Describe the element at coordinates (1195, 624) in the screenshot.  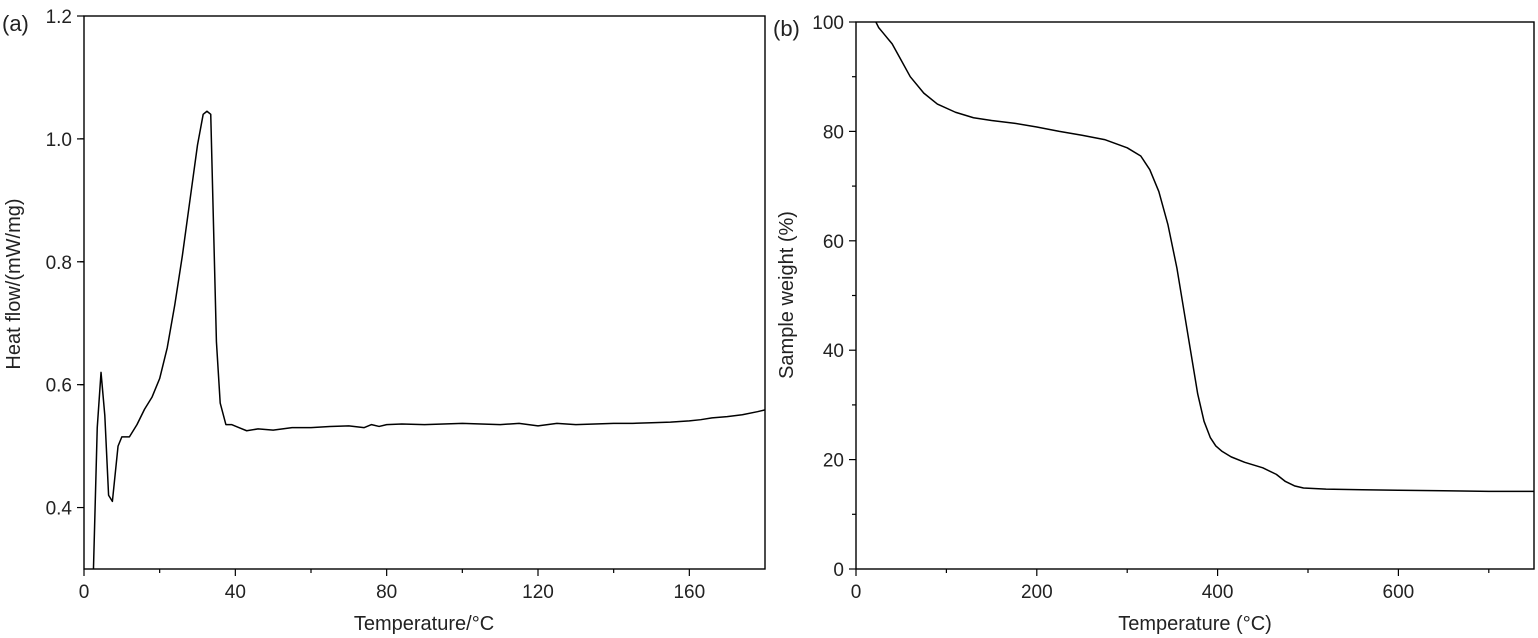
I see `panel-b-x-axis-title: Temperature (°C)` at that location.